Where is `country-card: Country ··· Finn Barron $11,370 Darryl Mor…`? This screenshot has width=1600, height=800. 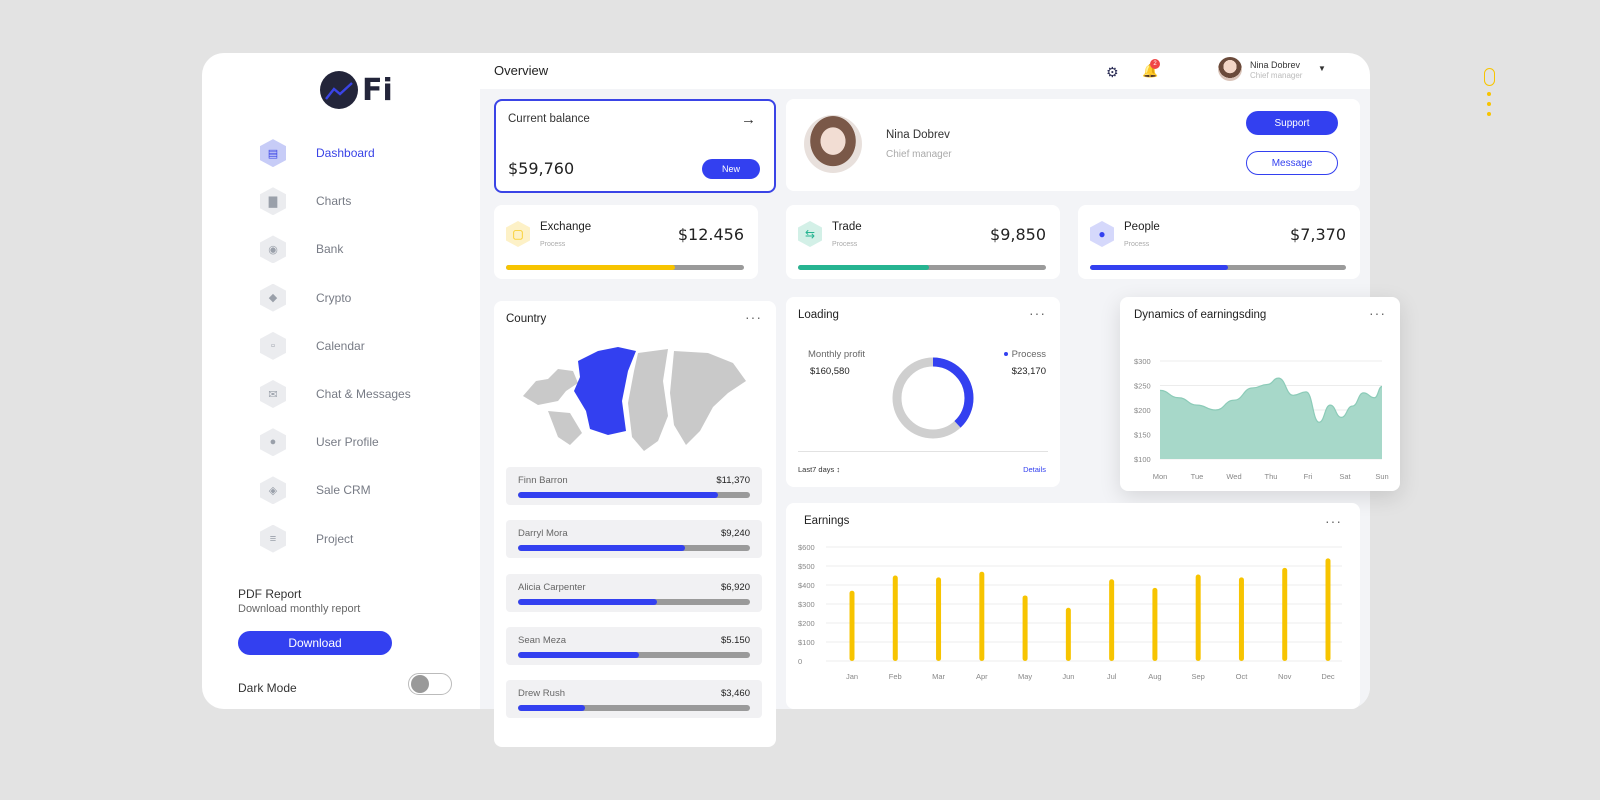 country-card: Country ··· Finn Barron $11,370 Darryl Mor… is located at coordinates (635, 524).